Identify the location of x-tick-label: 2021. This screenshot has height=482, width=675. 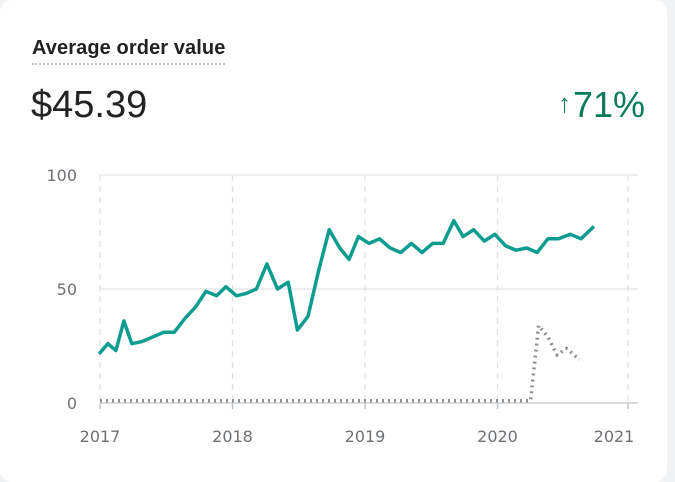
(614, 436).